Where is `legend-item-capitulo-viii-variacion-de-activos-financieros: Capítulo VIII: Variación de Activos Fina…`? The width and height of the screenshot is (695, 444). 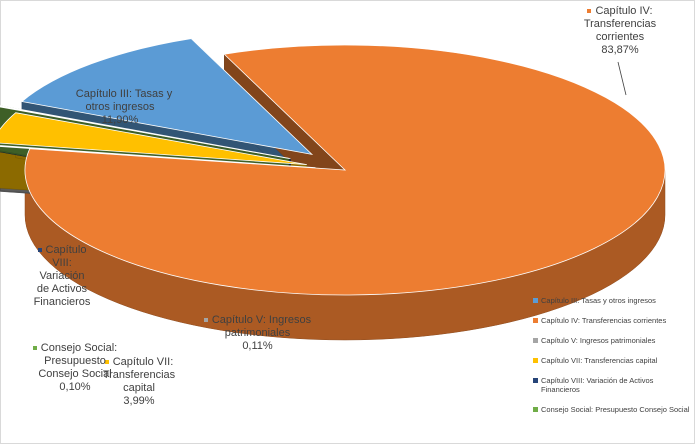
legend-item-capitulo-viii-variacion-de-activos-financieros: Capítulo VIII: Variación de Activos Fina… is located at coordinates (612, 385).